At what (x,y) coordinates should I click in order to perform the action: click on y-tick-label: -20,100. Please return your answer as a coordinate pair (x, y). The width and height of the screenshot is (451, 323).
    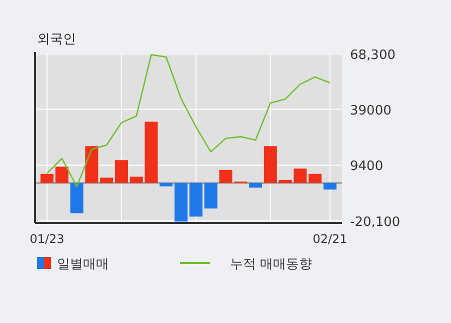
    Looking at the image, I should click on (375, 222).